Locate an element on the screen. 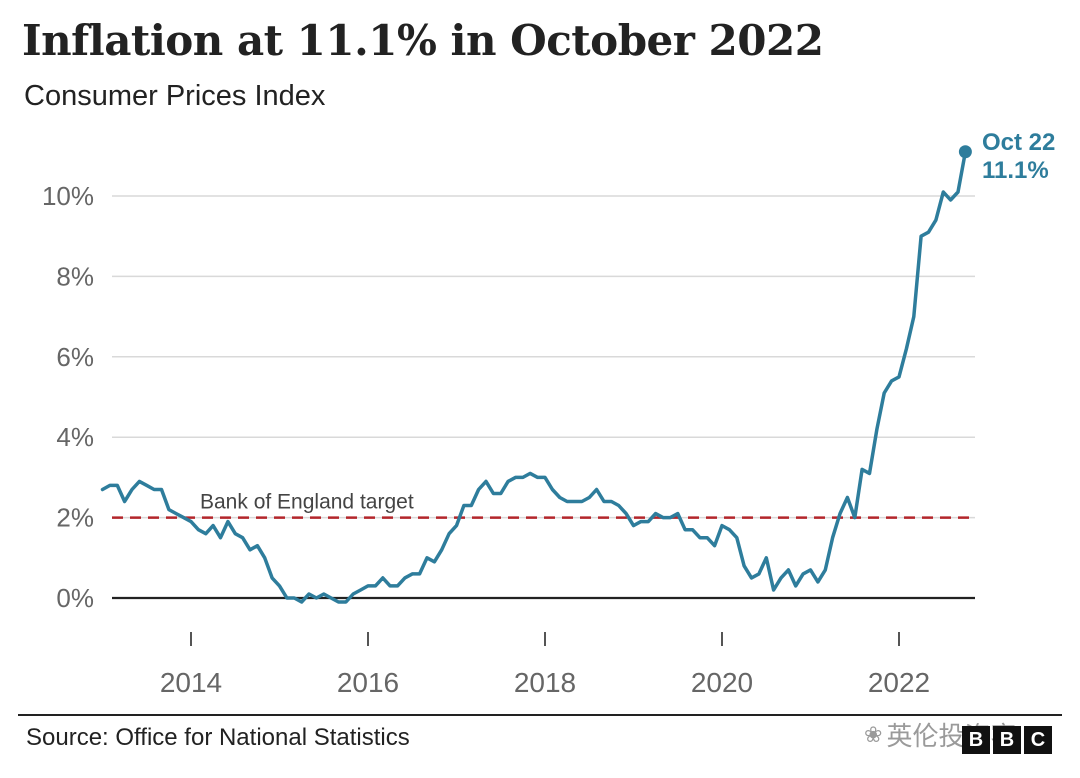 The image size is (1080, 778). x-tick-label: 2020 is located at coordinates (722, 682).